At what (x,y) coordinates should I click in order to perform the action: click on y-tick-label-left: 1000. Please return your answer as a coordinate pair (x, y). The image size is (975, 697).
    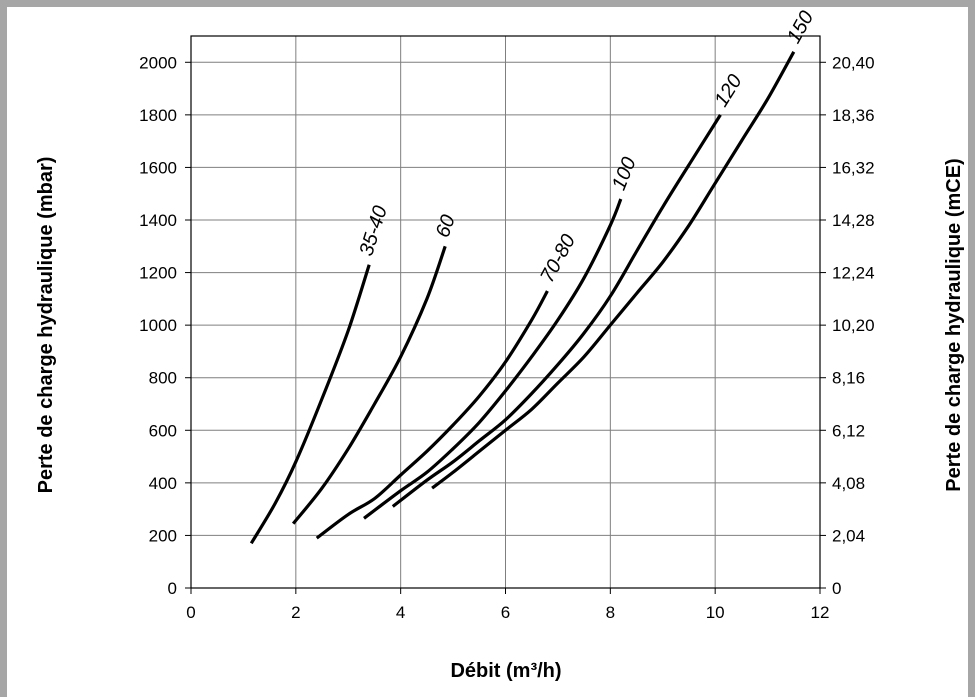
    Looking at the image, I should click on (158, 325).